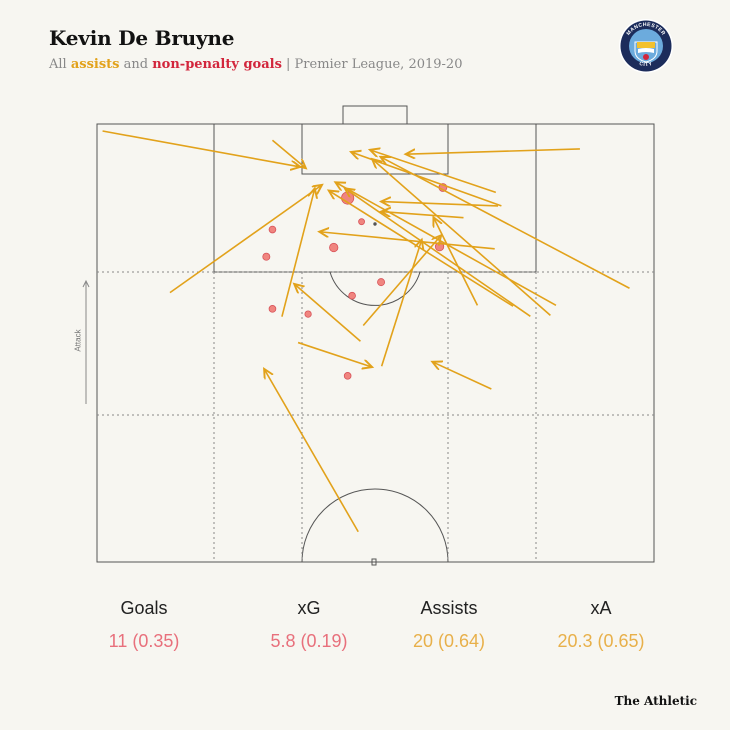  What do you see at coordinates (374, 562) in the screenshot?
I see `centre-spot` at bounding box center [374, 562].